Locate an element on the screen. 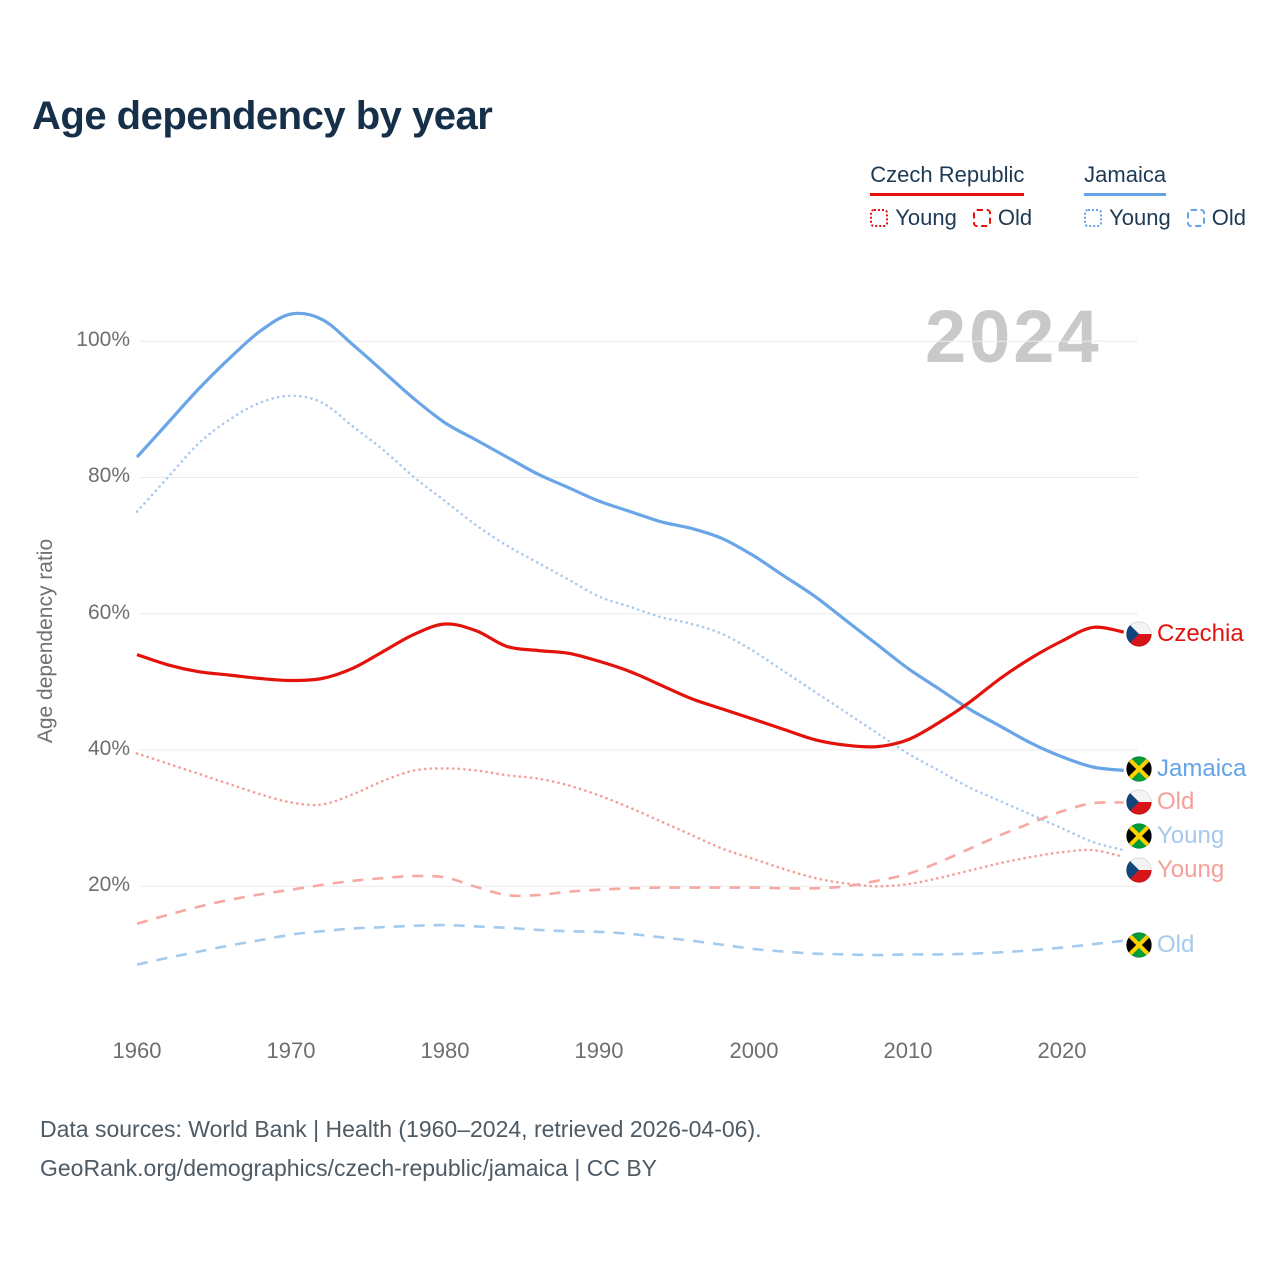  end-label-czech-old: Old is located at coordinates (1160, 802).